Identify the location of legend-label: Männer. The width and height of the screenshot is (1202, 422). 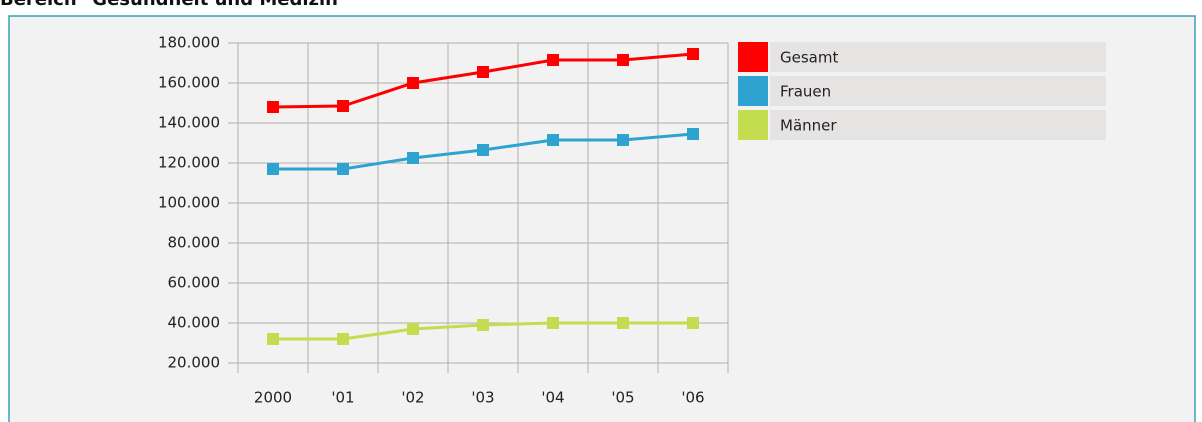
(808, 126).